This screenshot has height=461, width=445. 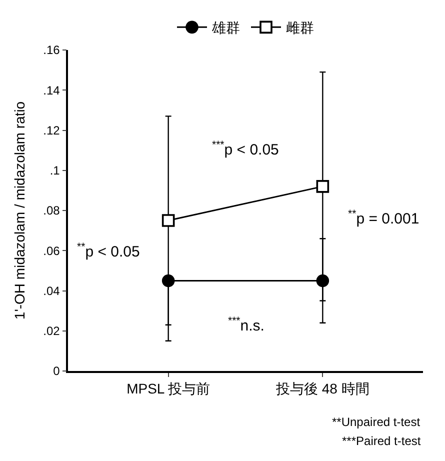 I want to click on y-tick-label: .04, so click(x=51, y=291).